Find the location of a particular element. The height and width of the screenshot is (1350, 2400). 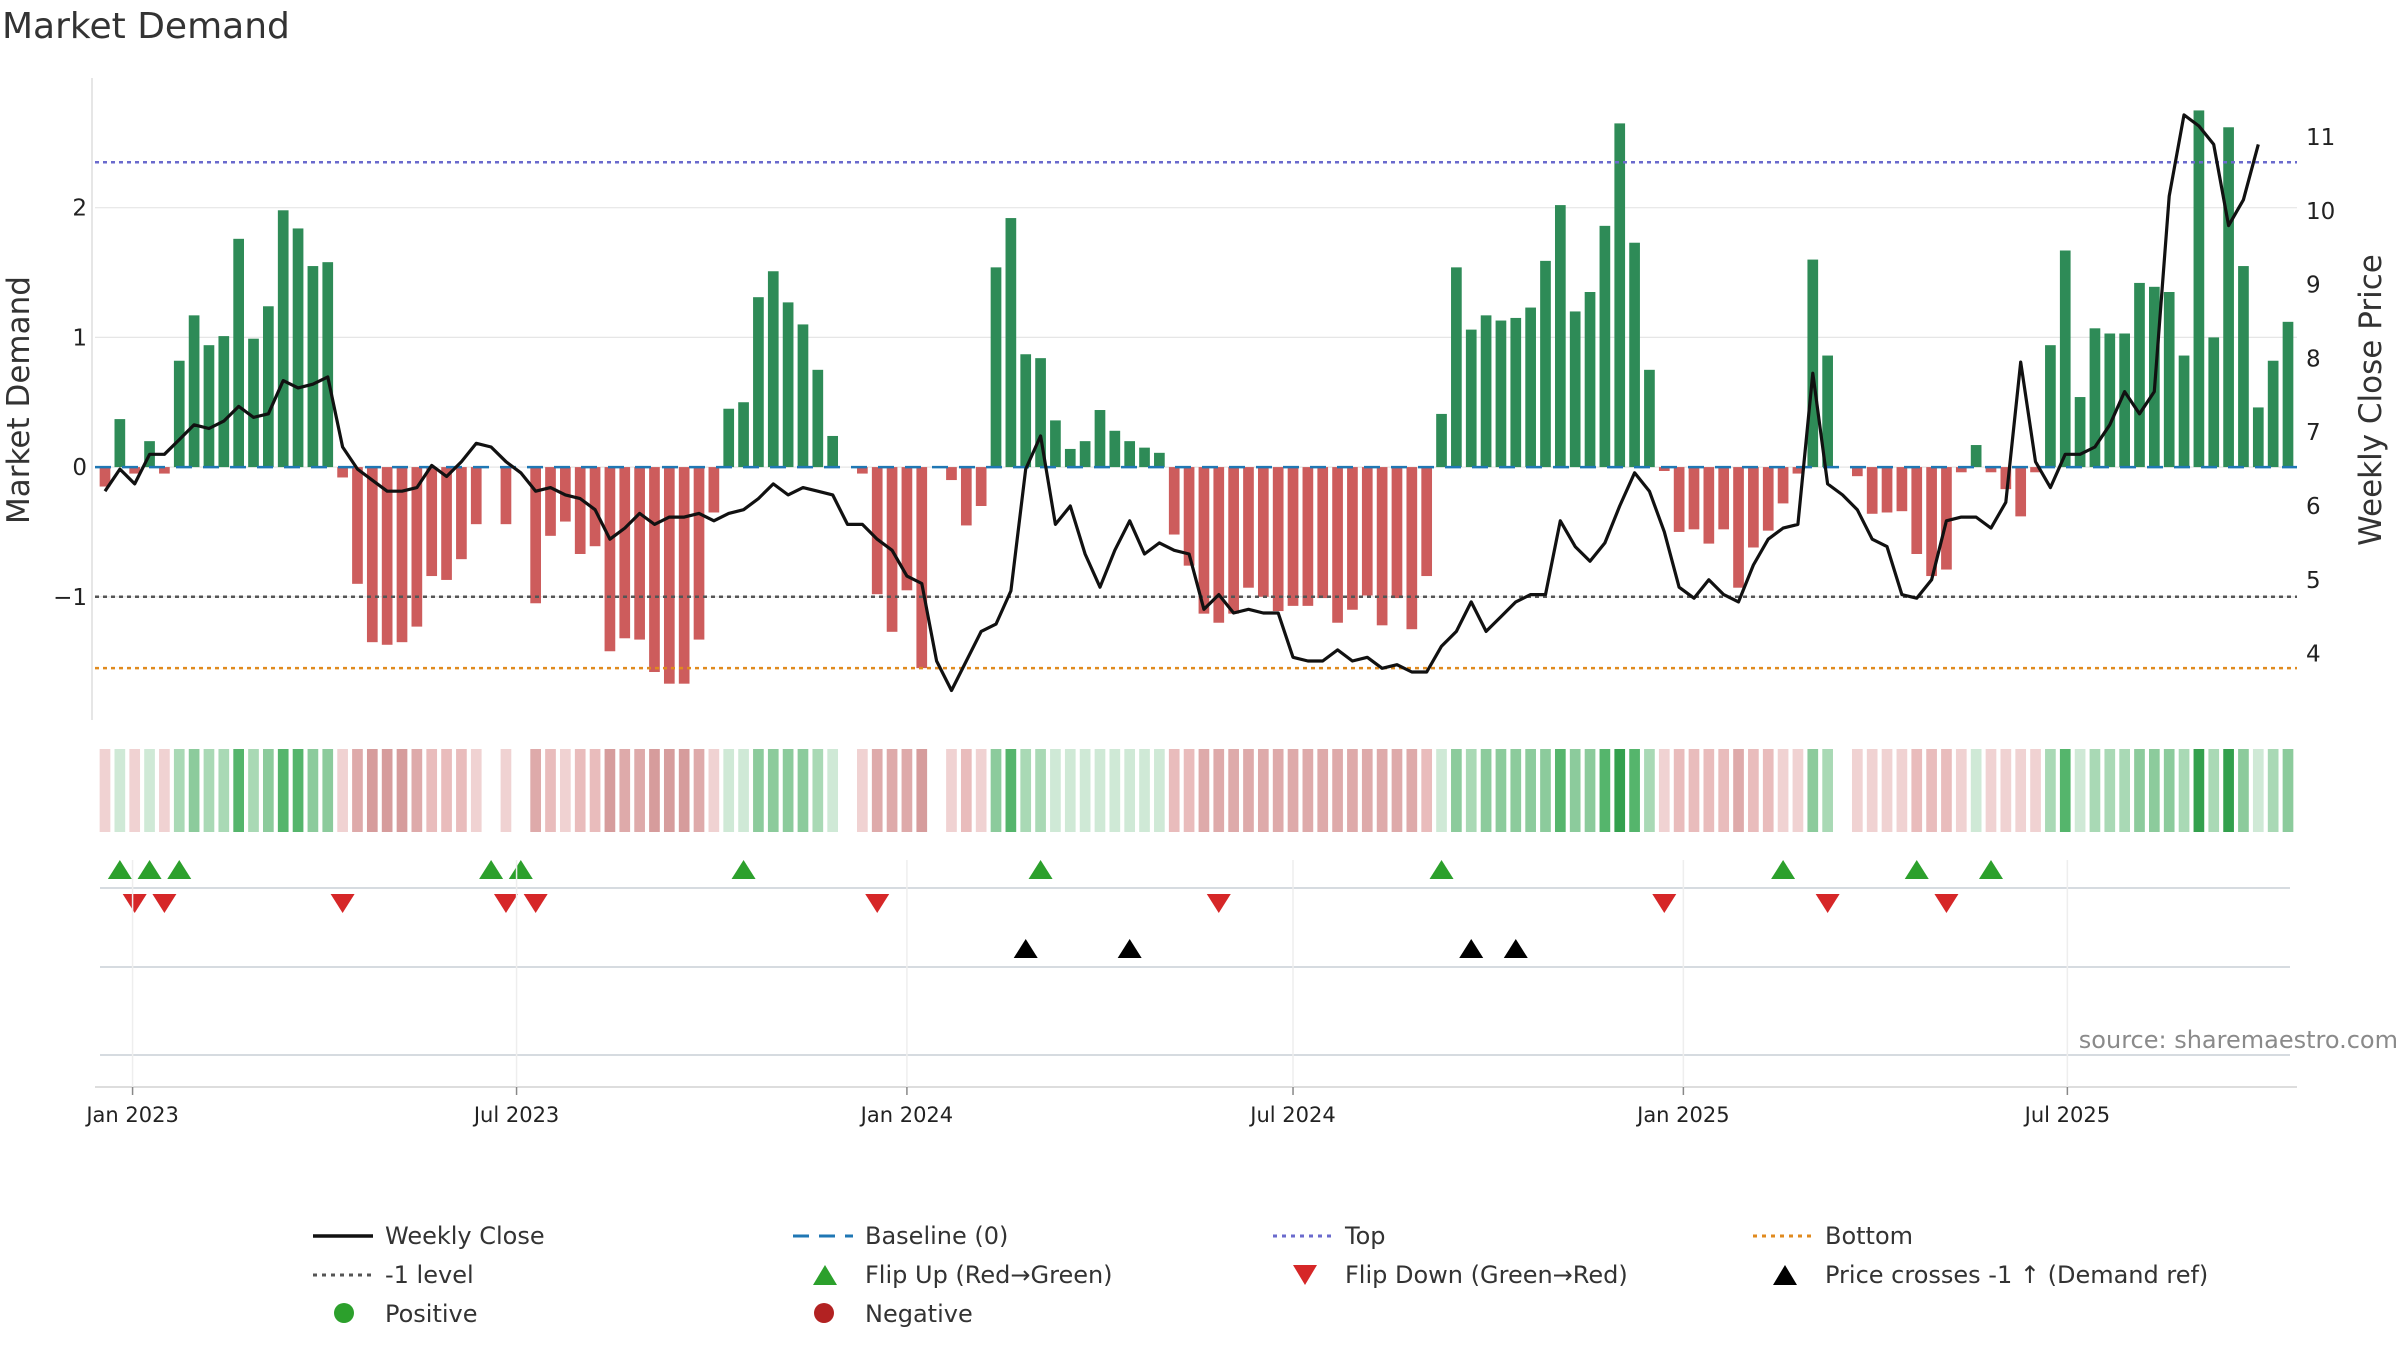

x-tick-label: Jan 2023 is located at coordinates (131, 1115).